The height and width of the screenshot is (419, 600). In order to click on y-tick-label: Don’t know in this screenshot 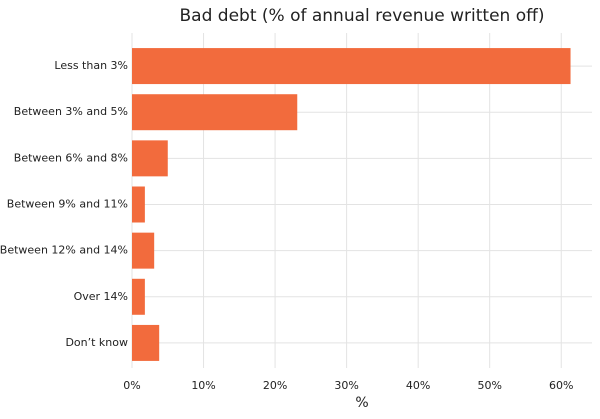, I will do `click(96, 342)`.